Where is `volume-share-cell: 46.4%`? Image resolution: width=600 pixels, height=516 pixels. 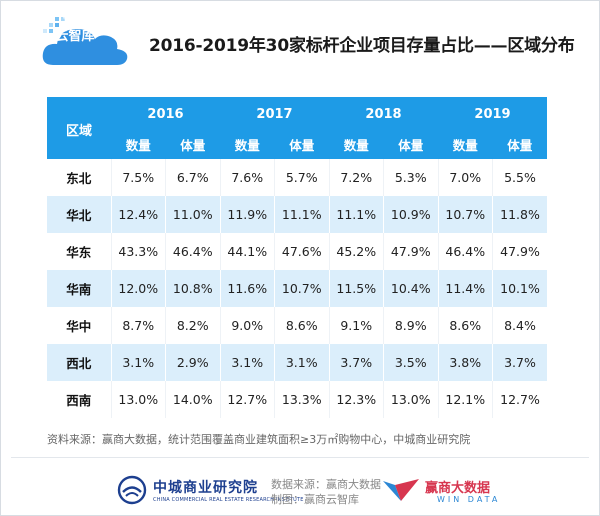 volume-share-cell: 46.4% is located at coordinates (192, 251).